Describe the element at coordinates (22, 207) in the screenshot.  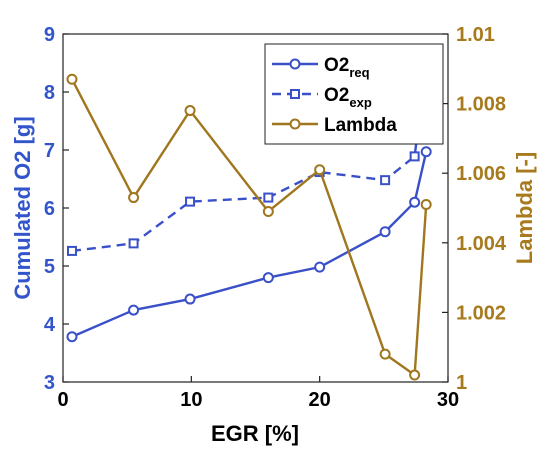
I see `left-axis-title: Cumulated O2 [g]` at that location.